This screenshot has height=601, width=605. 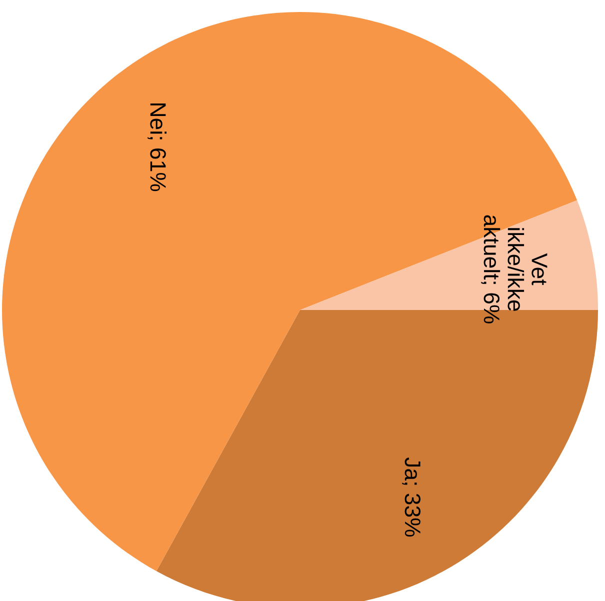 I want to click on slice-label: Vet ikke/ikke aktuelt; 6%, so click(x=514, y=269).